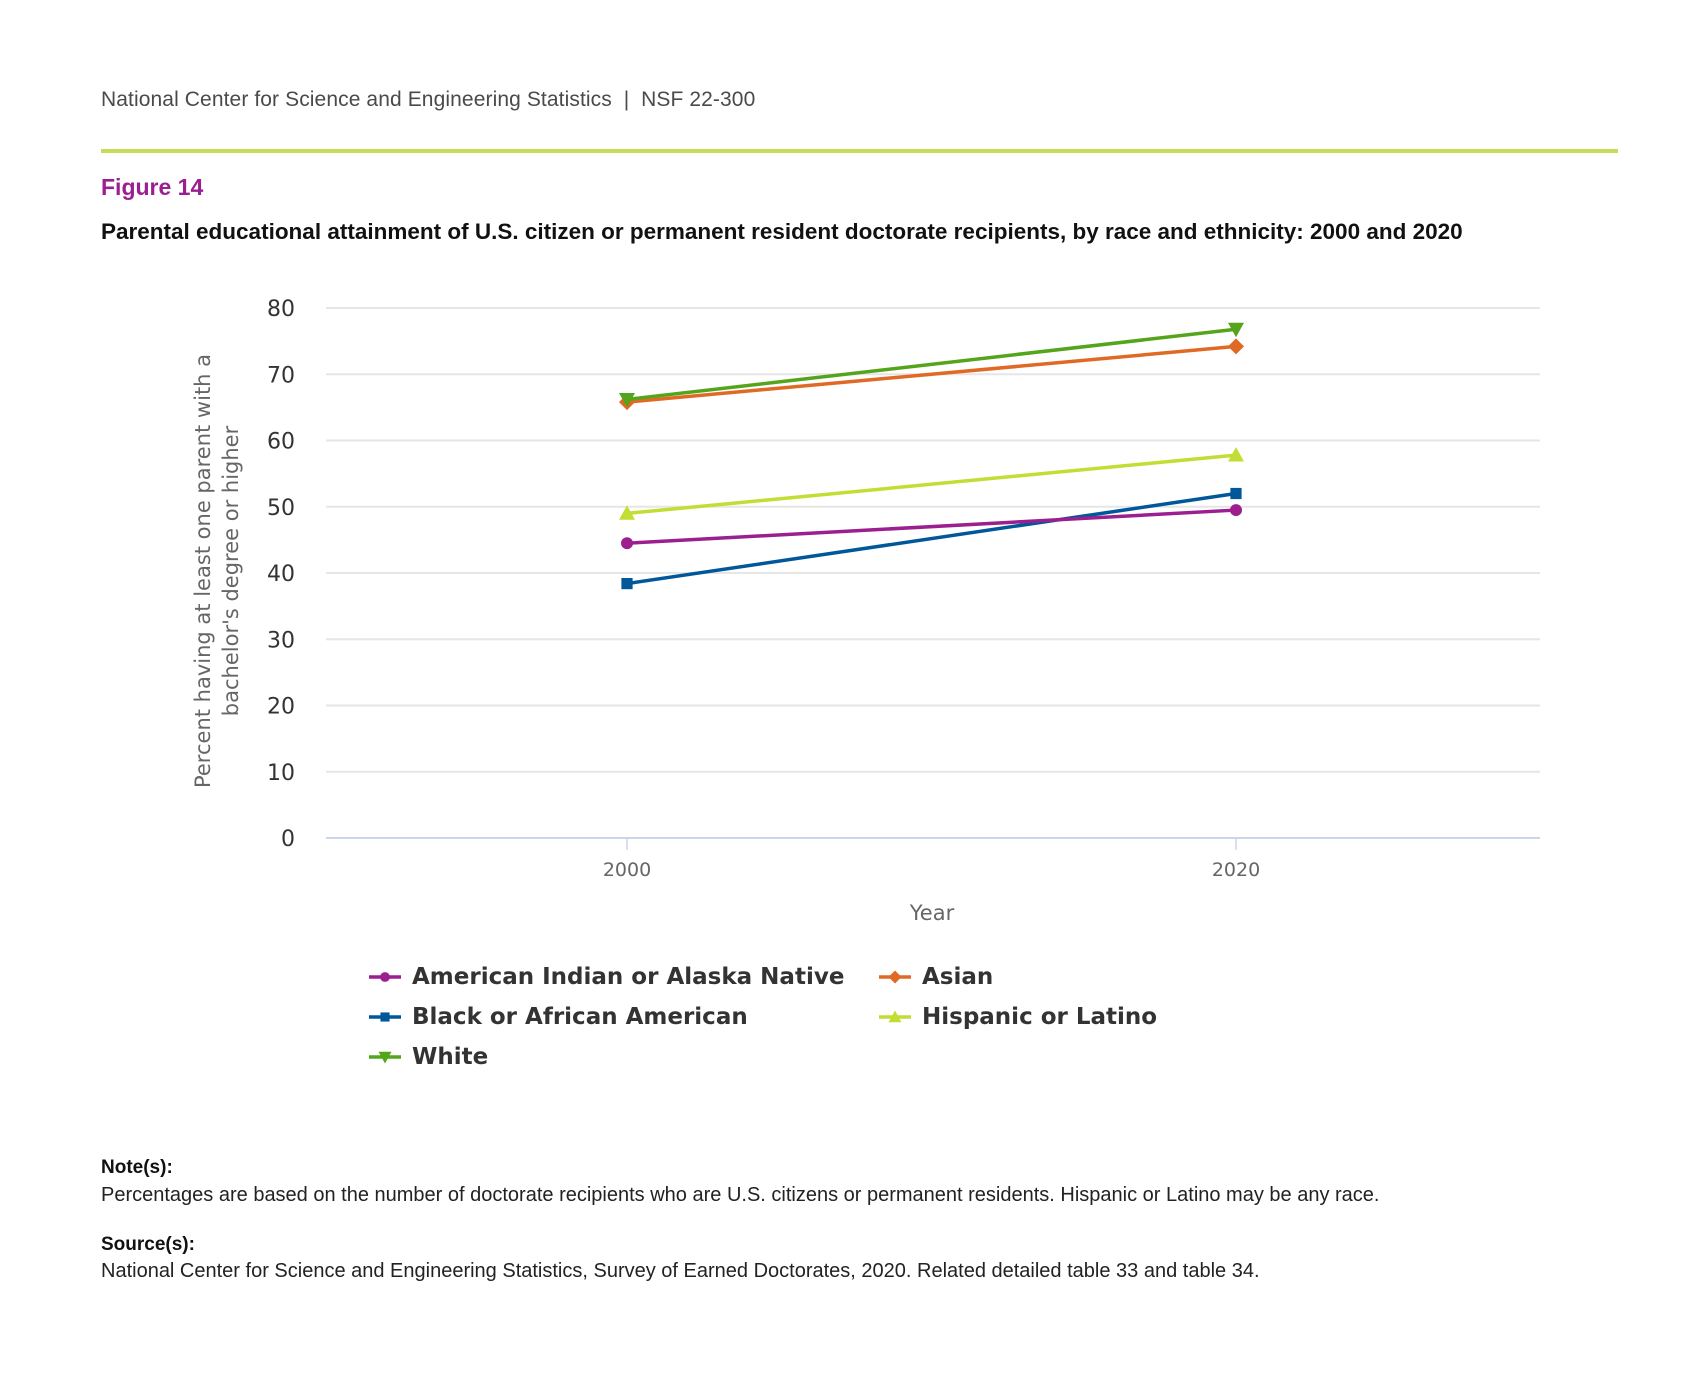 The width and height of the screenshot is (1699, 1380). I want to click on header-divider, so click(859, 151).